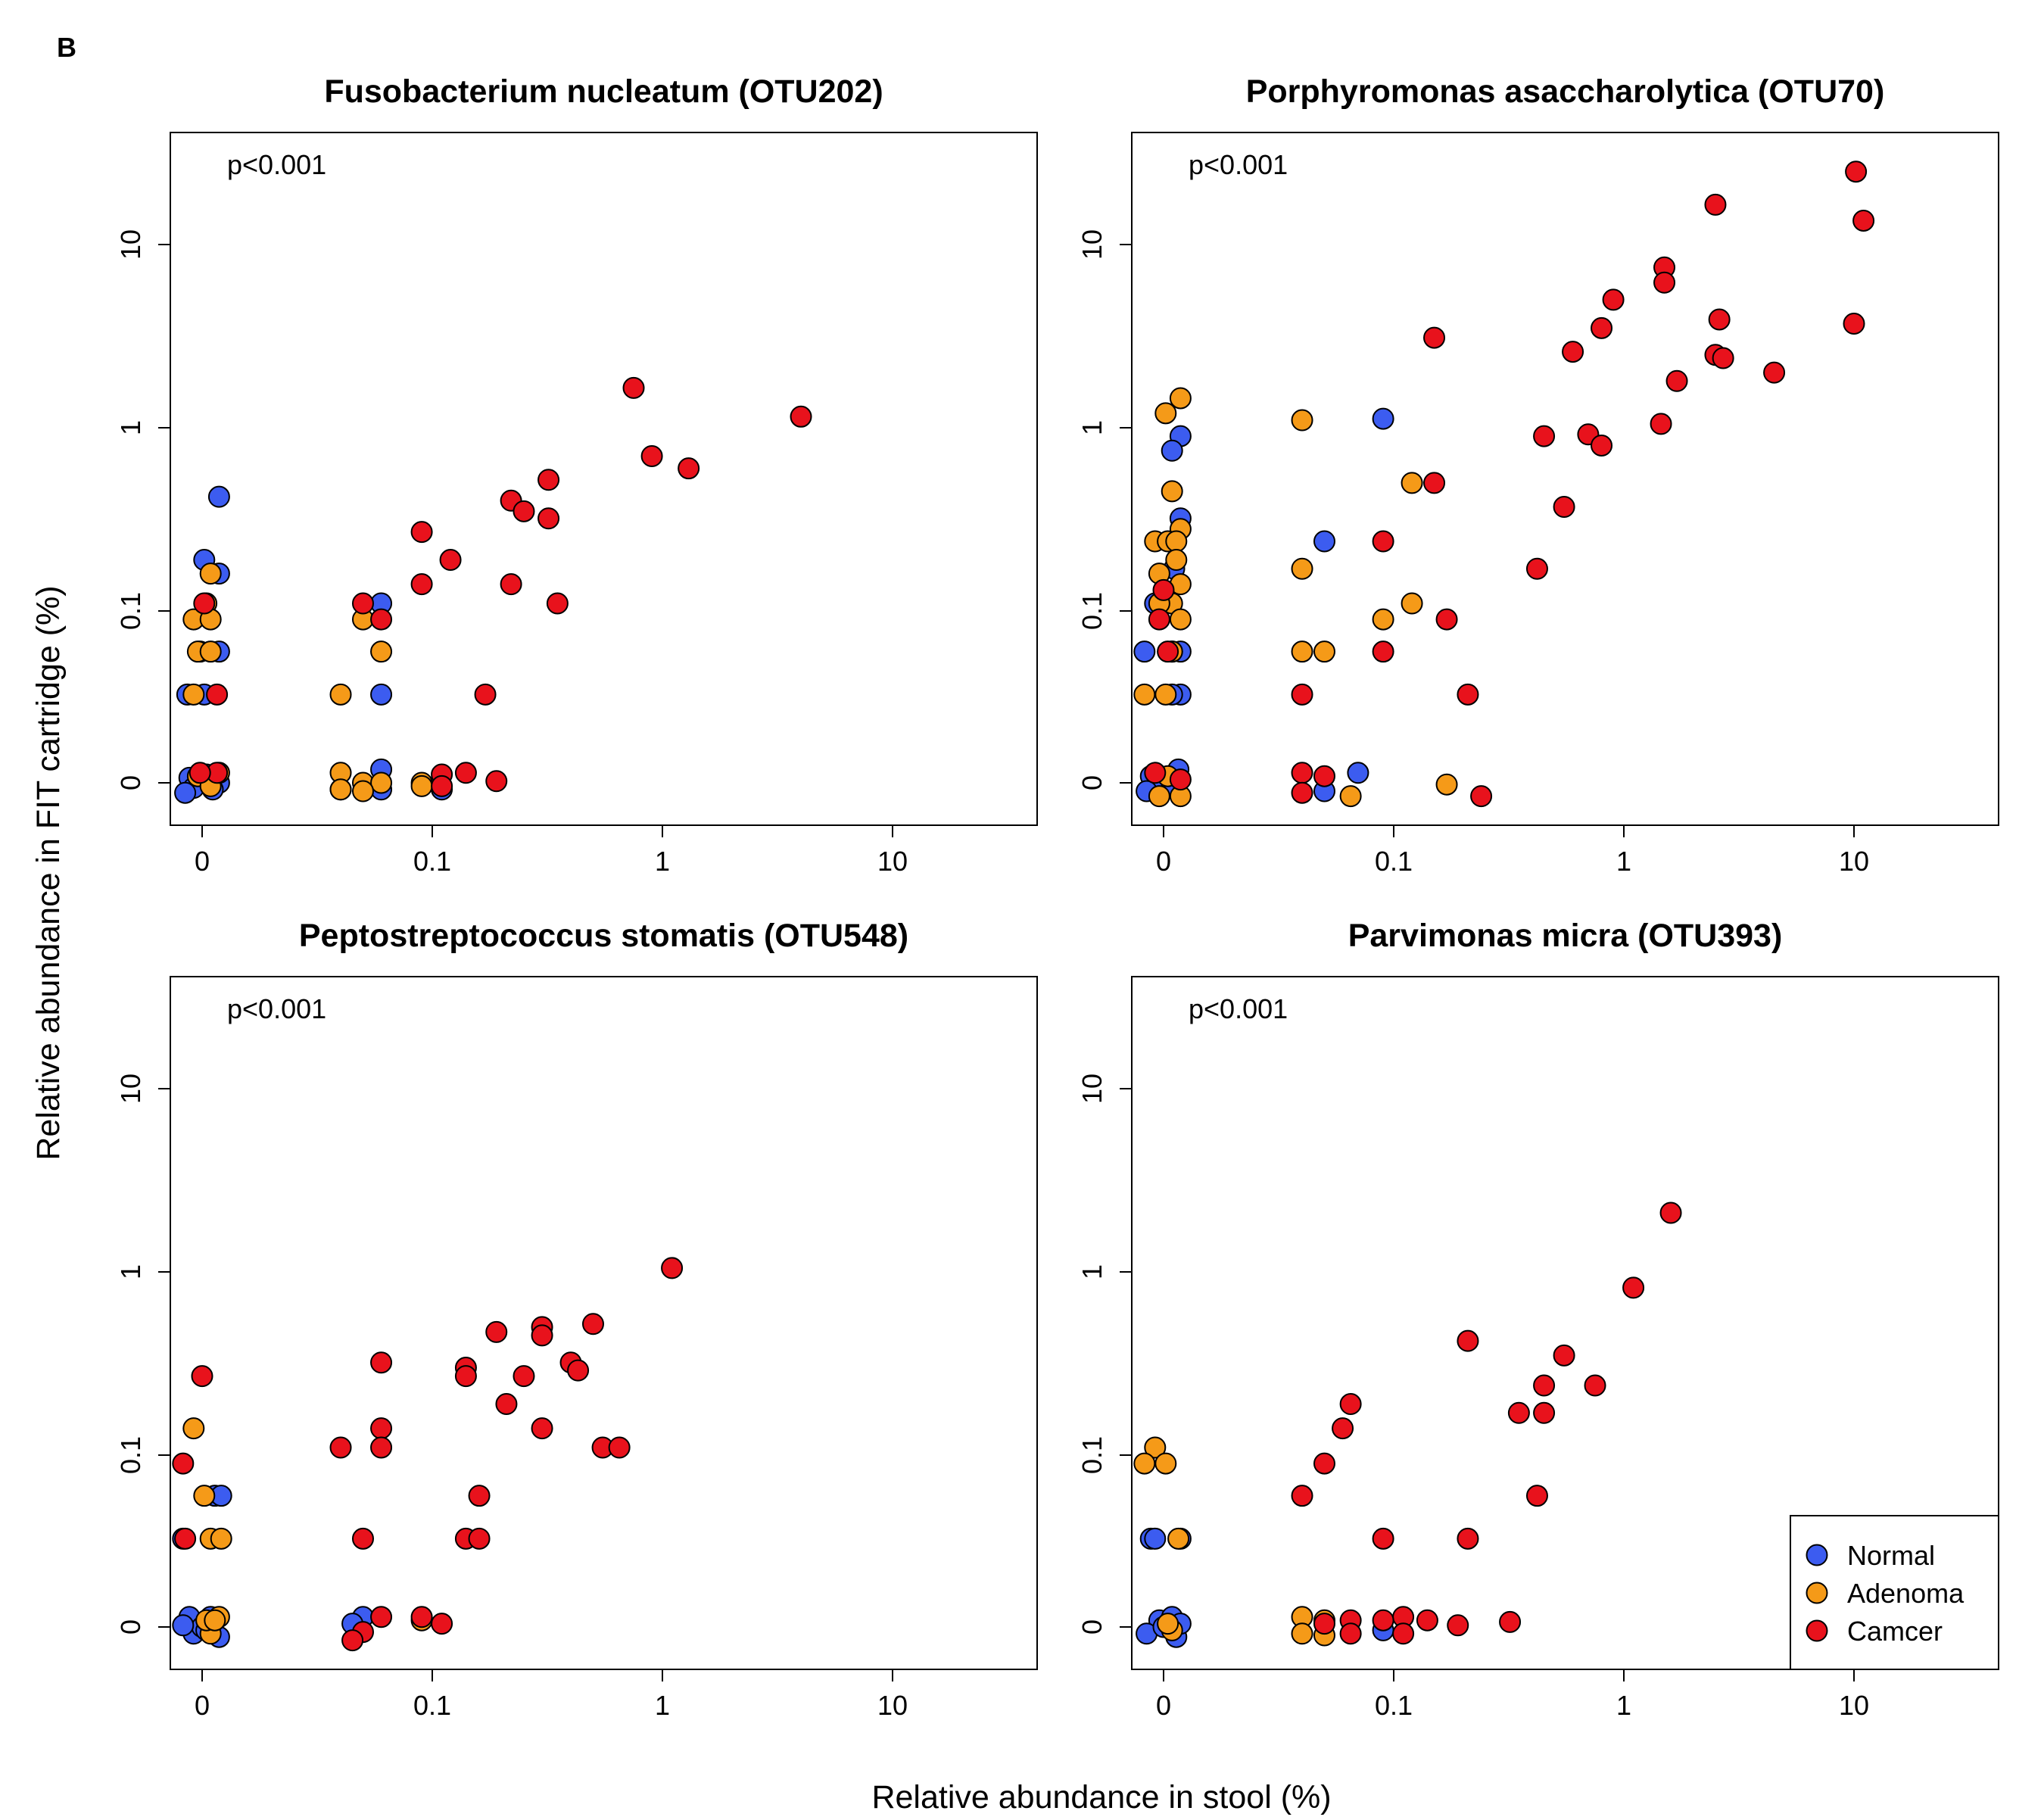 This screenshot has width=2044, height=1817. I want to click on panel-title: Fusobacterium nucleatum (OTU202), so click(603, 91).